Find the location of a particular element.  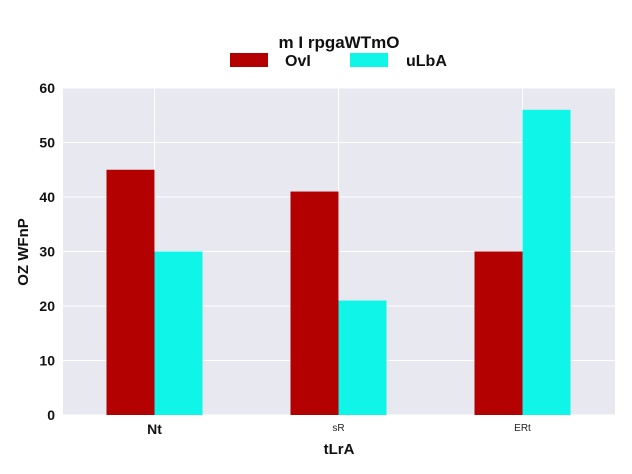

x-tick-label: sR is located at coordinates (338, 428).